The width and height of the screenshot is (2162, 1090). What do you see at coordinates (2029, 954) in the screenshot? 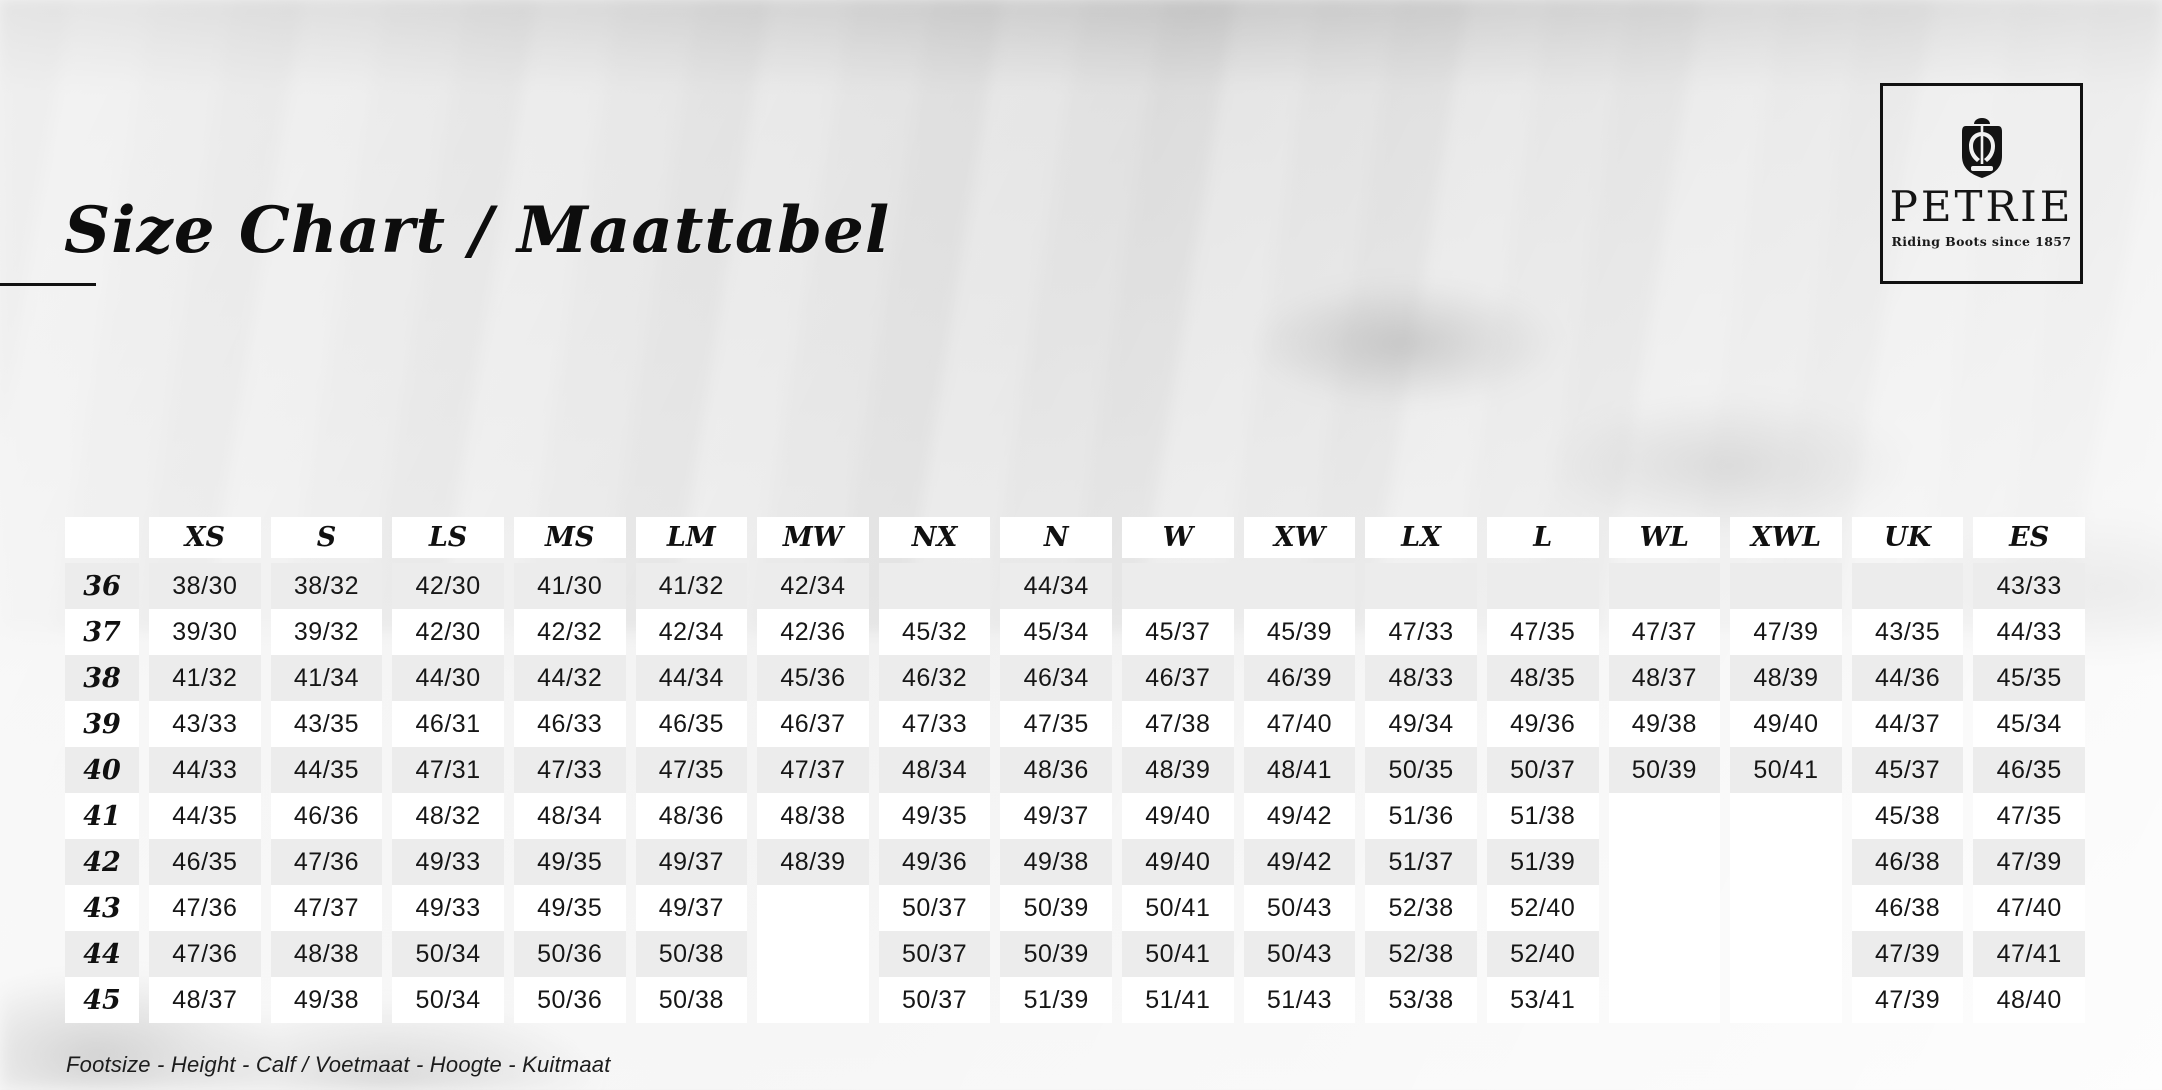
I see `size-cell-44-es: 47/41` at bounding box center [2029, 954].